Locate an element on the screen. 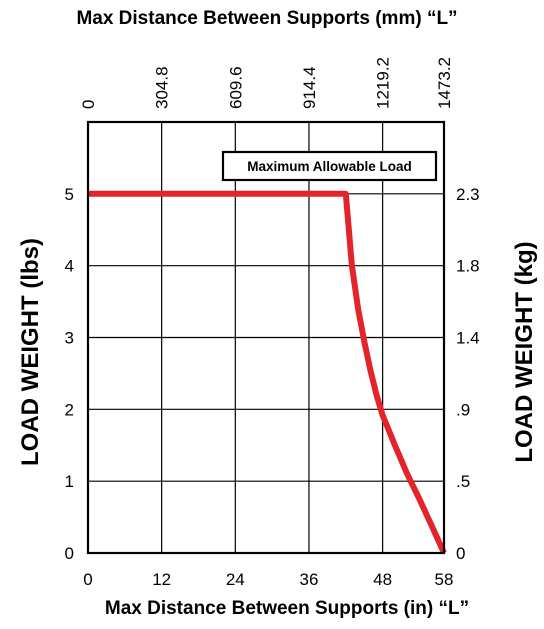 The height and width of the screenshot is (629, 544). x-top-tick-label: 1473.2 is located at coordinates (444, 83).